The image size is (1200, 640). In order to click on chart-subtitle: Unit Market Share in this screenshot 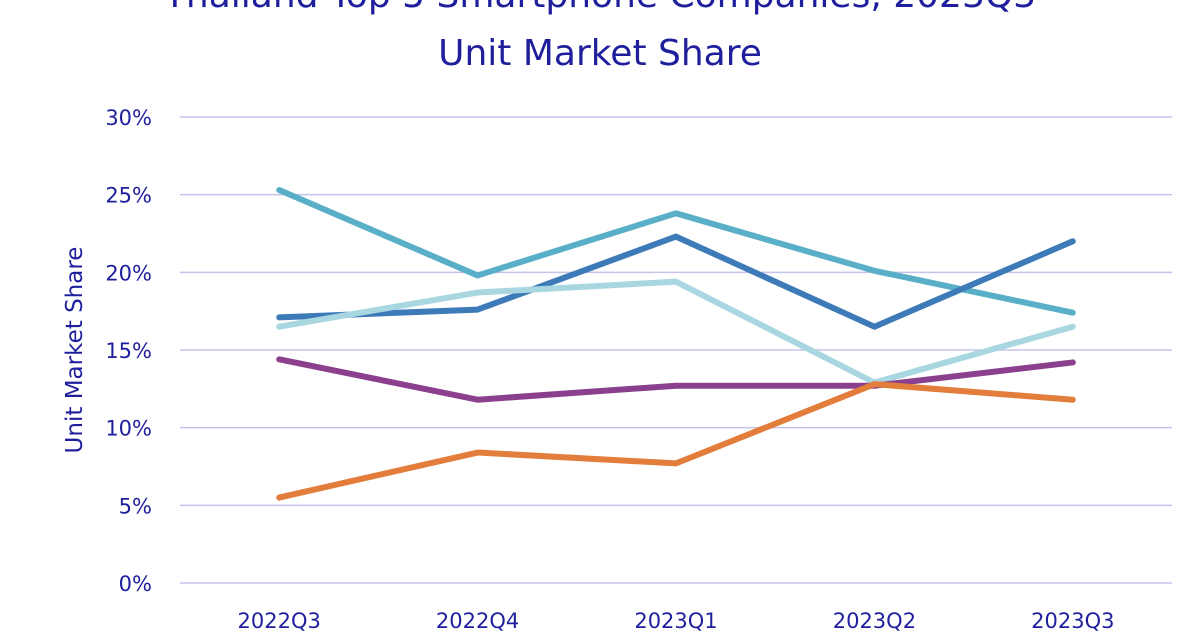, I will do `click(600, 53)`.